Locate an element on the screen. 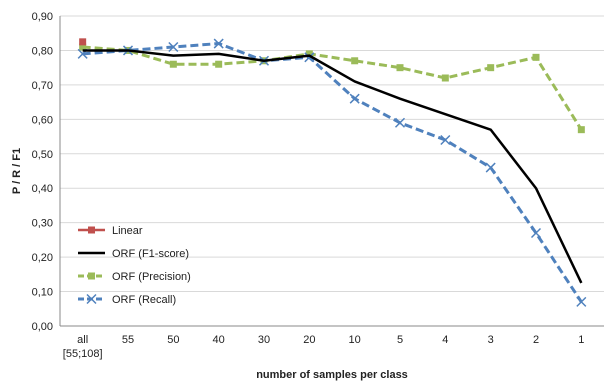  legend-item: ORF (Recall) is located at coordinates (127, 299).